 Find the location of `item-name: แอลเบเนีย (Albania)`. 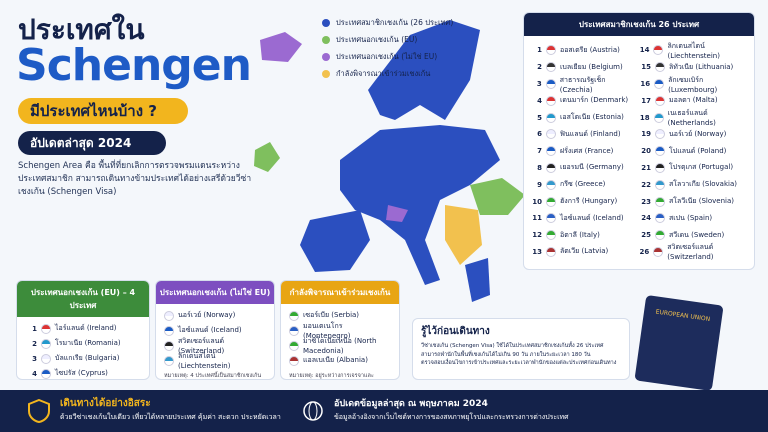

item-name: แอลเบเนีย (Albania) is located at coordinates (335, 360).